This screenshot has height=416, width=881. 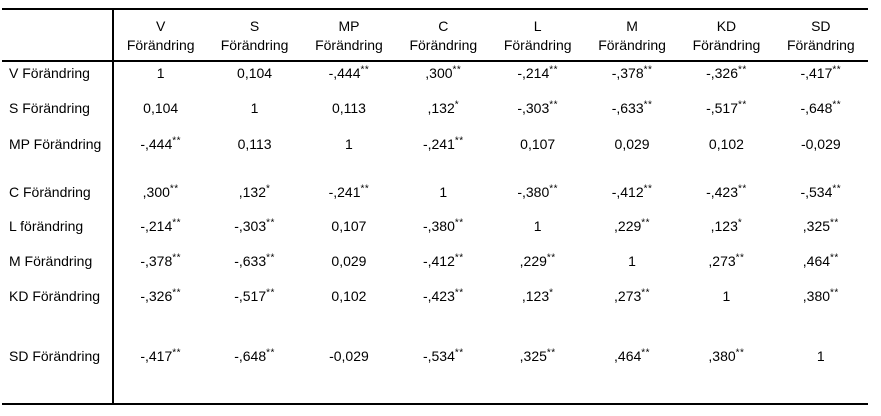 I want to click on significance-stars: *, so click(x=551, y=293).